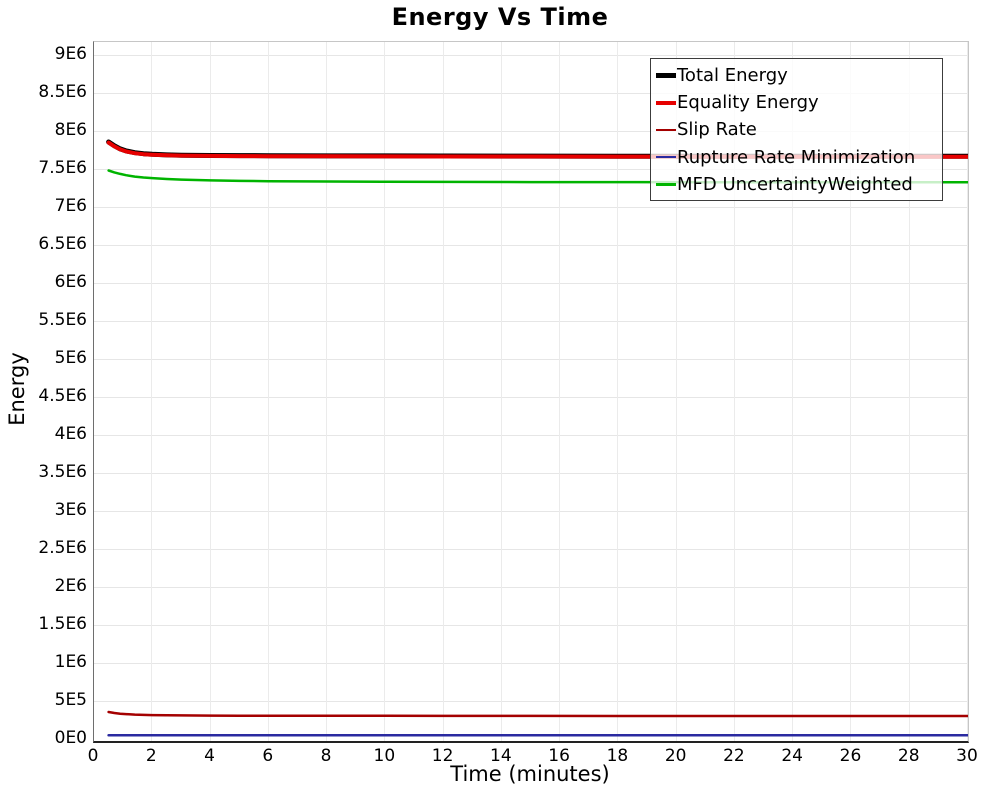  What do you see at coordinates (70, 358) in the screenshot?
I see `y-tick-label: 5E6` at bounding box center [70, 358].